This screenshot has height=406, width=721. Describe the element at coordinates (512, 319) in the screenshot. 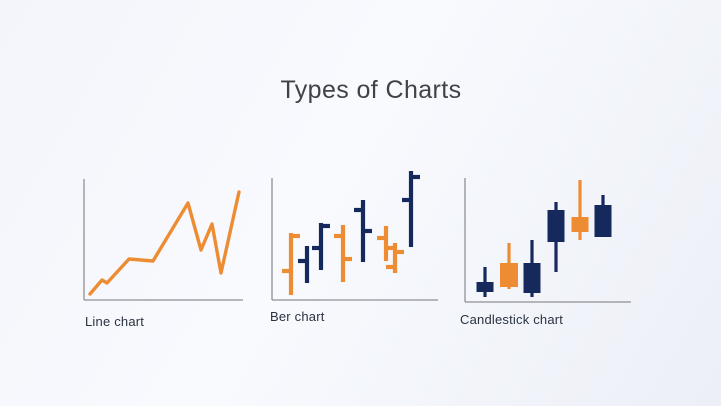

I see `candlestick-chart-label: Candlestick chart` at that location.